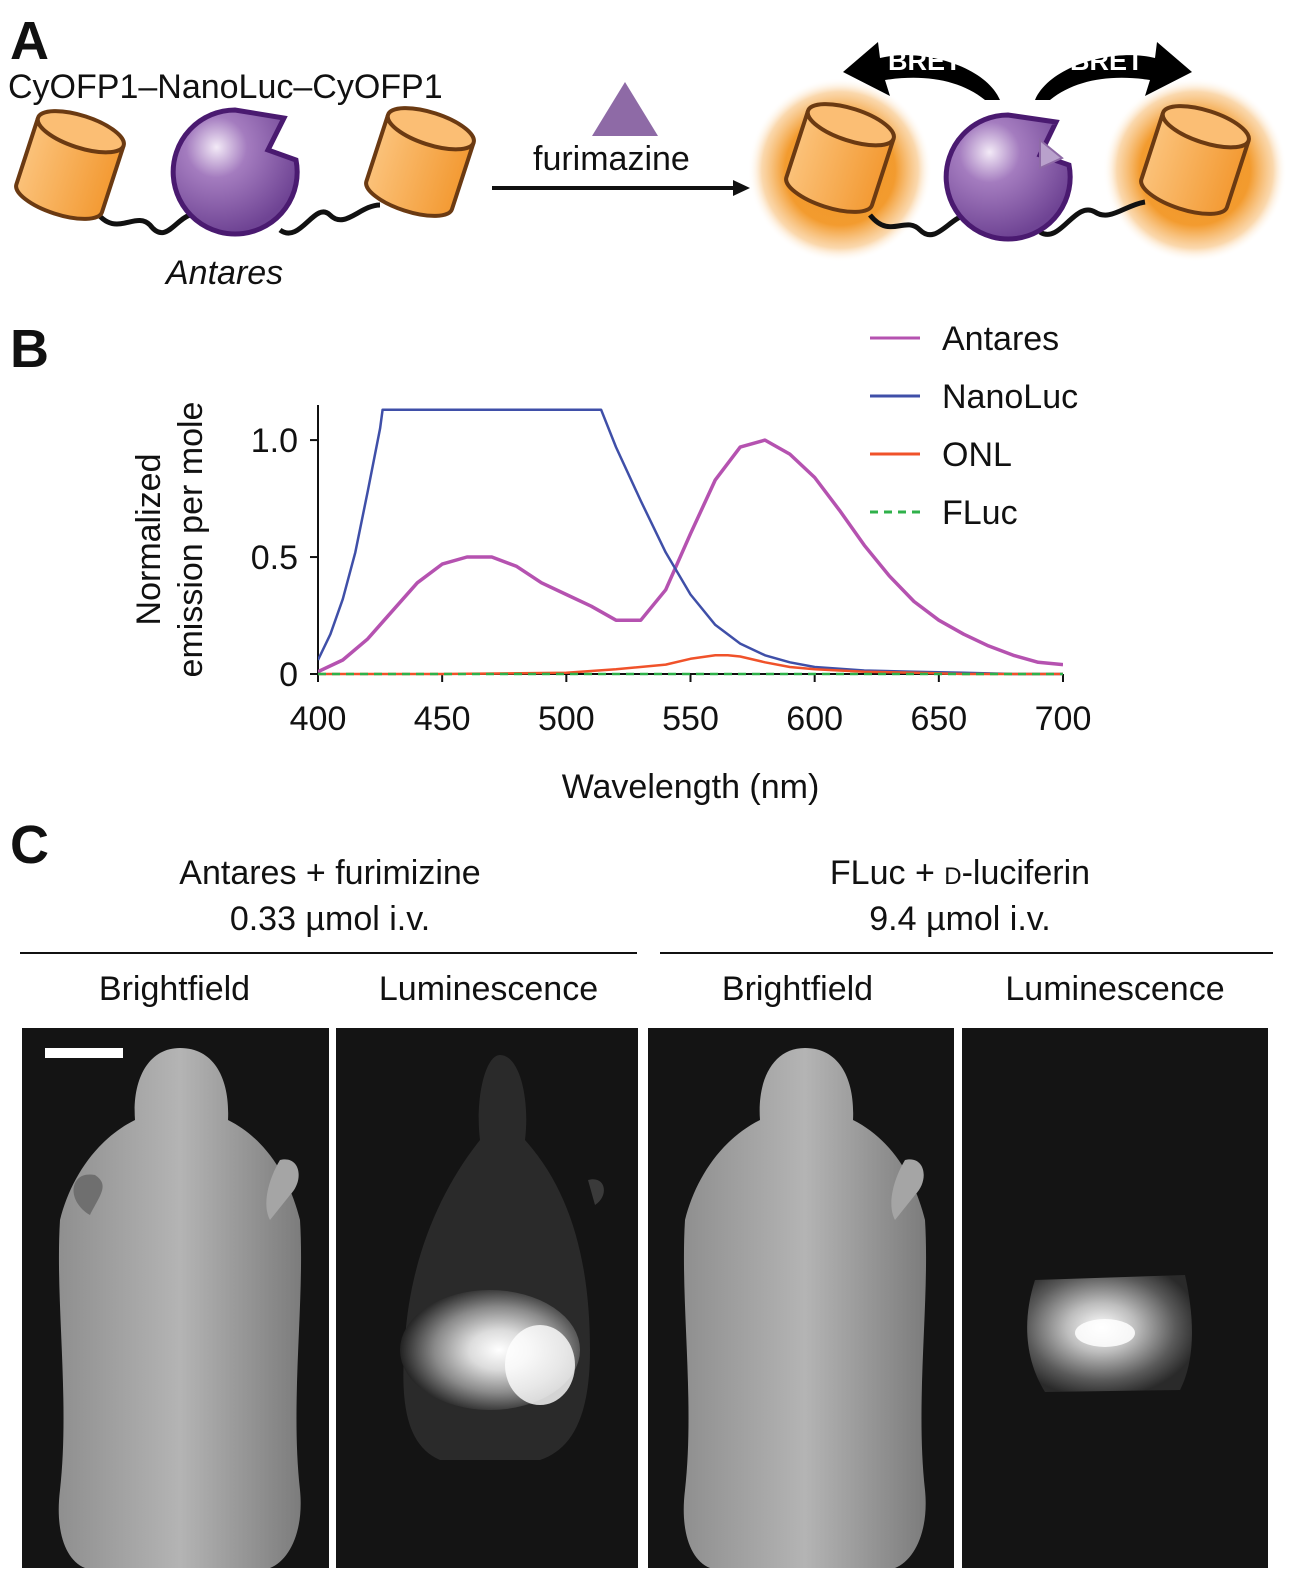 Image resolution: width=1300 pixels, height=1580 pixels. I want to click on y-tick-label: 0.5, so click(274, 558).